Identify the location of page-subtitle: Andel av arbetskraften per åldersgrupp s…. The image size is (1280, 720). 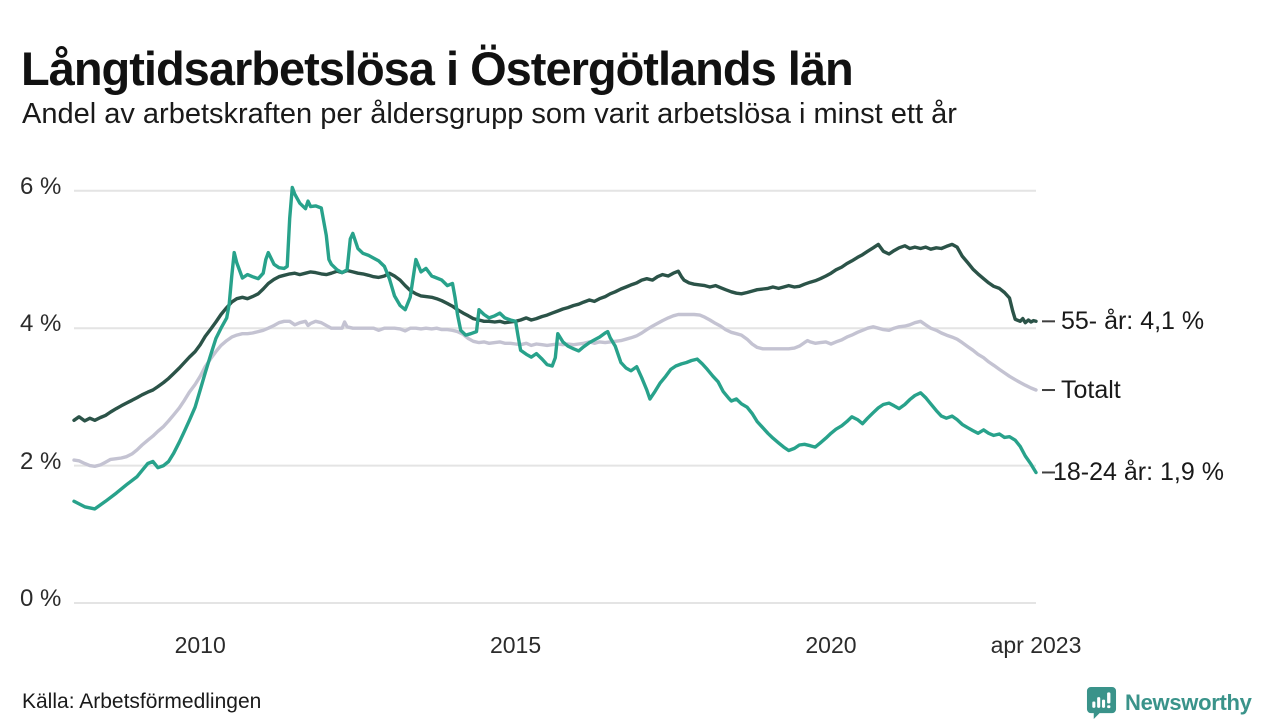
(489, 114).